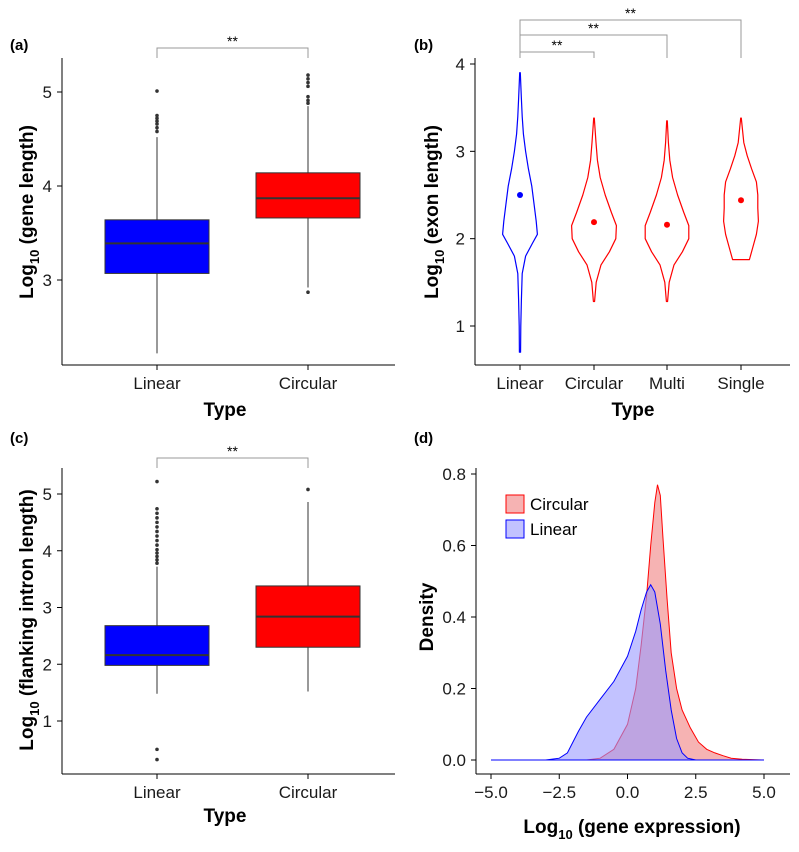 Image resolution: width=799 pixels, height=852 pixels. What do you see at coordinates (19, 438) in the screenshot?
I see `panel-label-c: (c)` at bounding box center [19, 438].